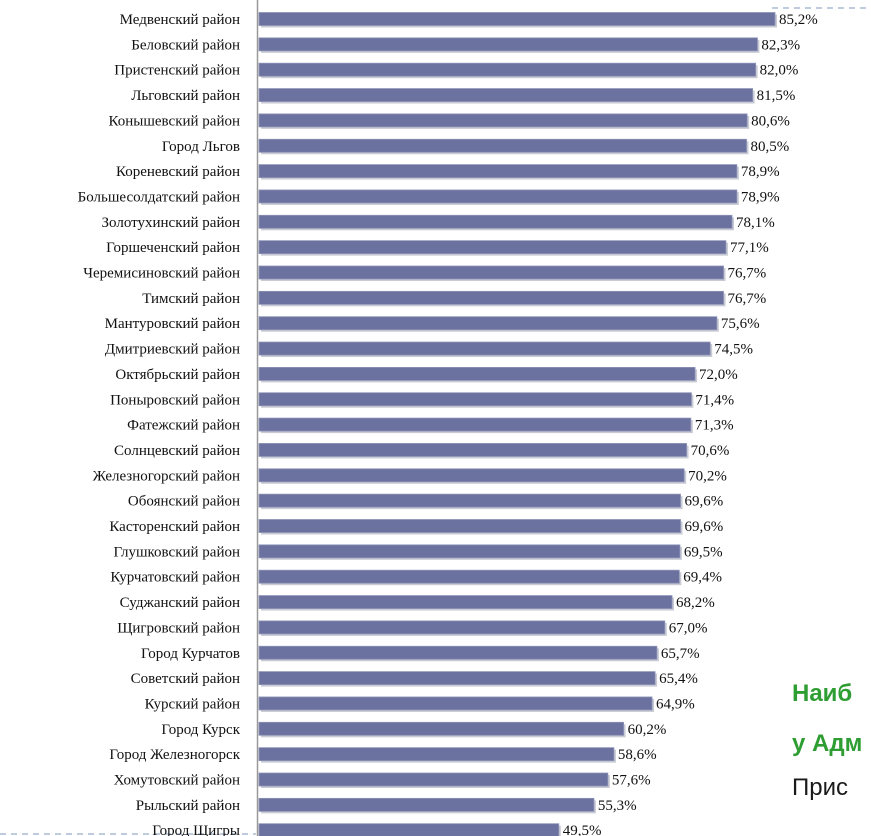 The image size is (871, 836). What do you see at coordinates (707, 476) in the screenshot?
I see `value-label: 70,2%` at bounding box center [707, 476].